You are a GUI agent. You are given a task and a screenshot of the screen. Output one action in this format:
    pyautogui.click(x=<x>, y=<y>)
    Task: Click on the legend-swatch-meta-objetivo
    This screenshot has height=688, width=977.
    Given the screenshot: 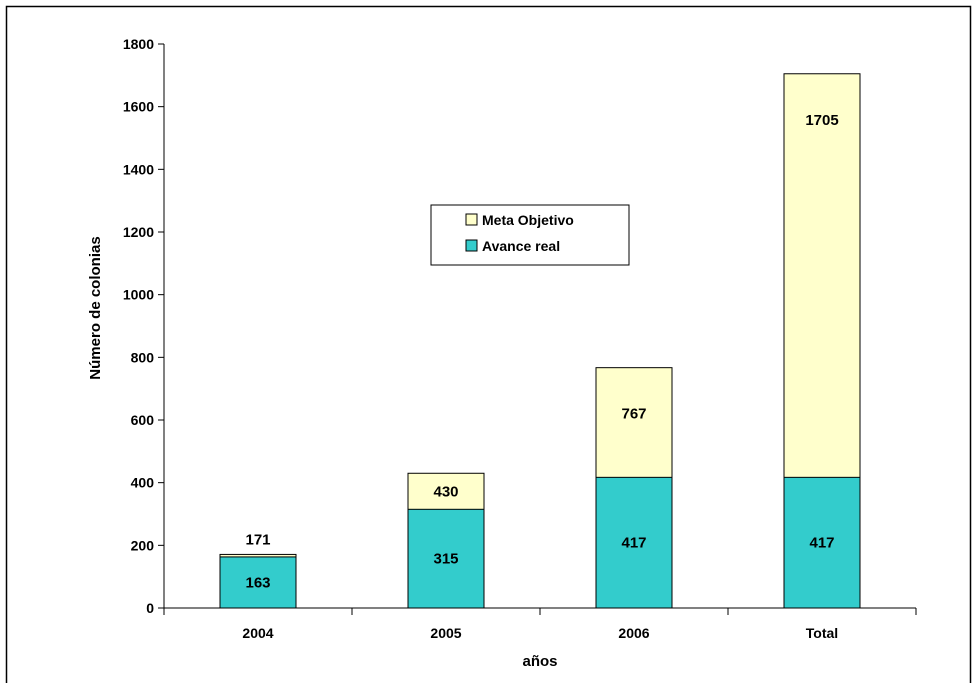 What is the action you would take?
    pyautogui.click(x=471, y=219)
    